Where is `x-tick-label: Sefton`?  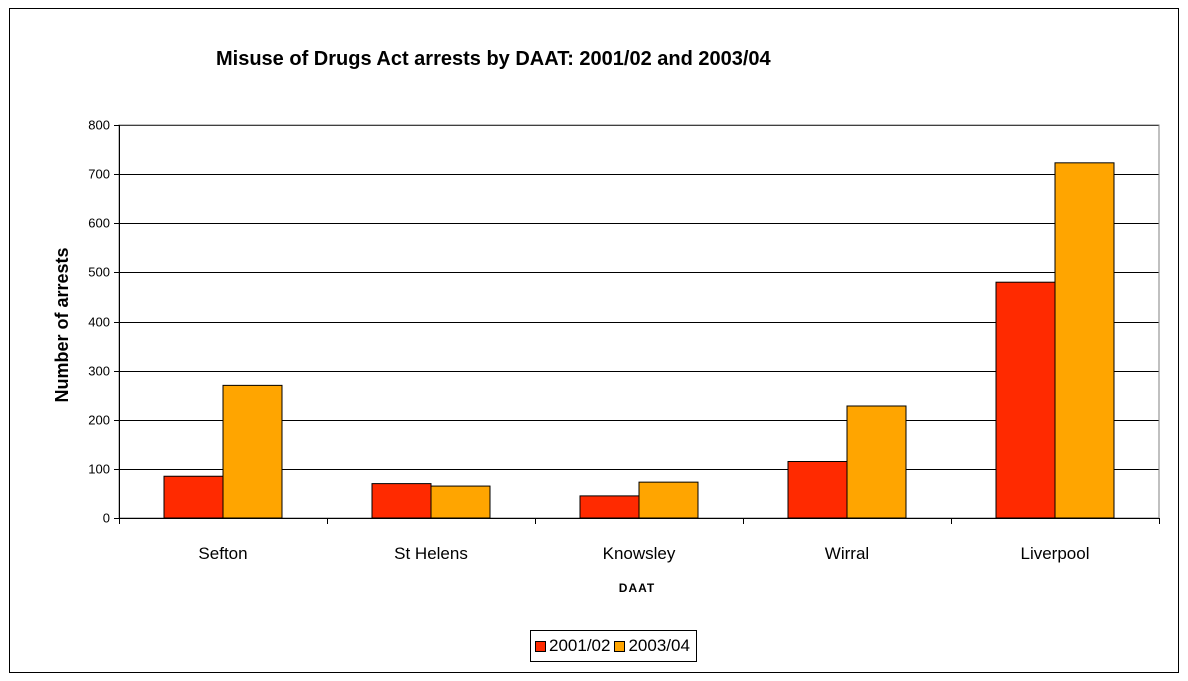
x-tick-label: Sefton is located at coordinates (222, 553).